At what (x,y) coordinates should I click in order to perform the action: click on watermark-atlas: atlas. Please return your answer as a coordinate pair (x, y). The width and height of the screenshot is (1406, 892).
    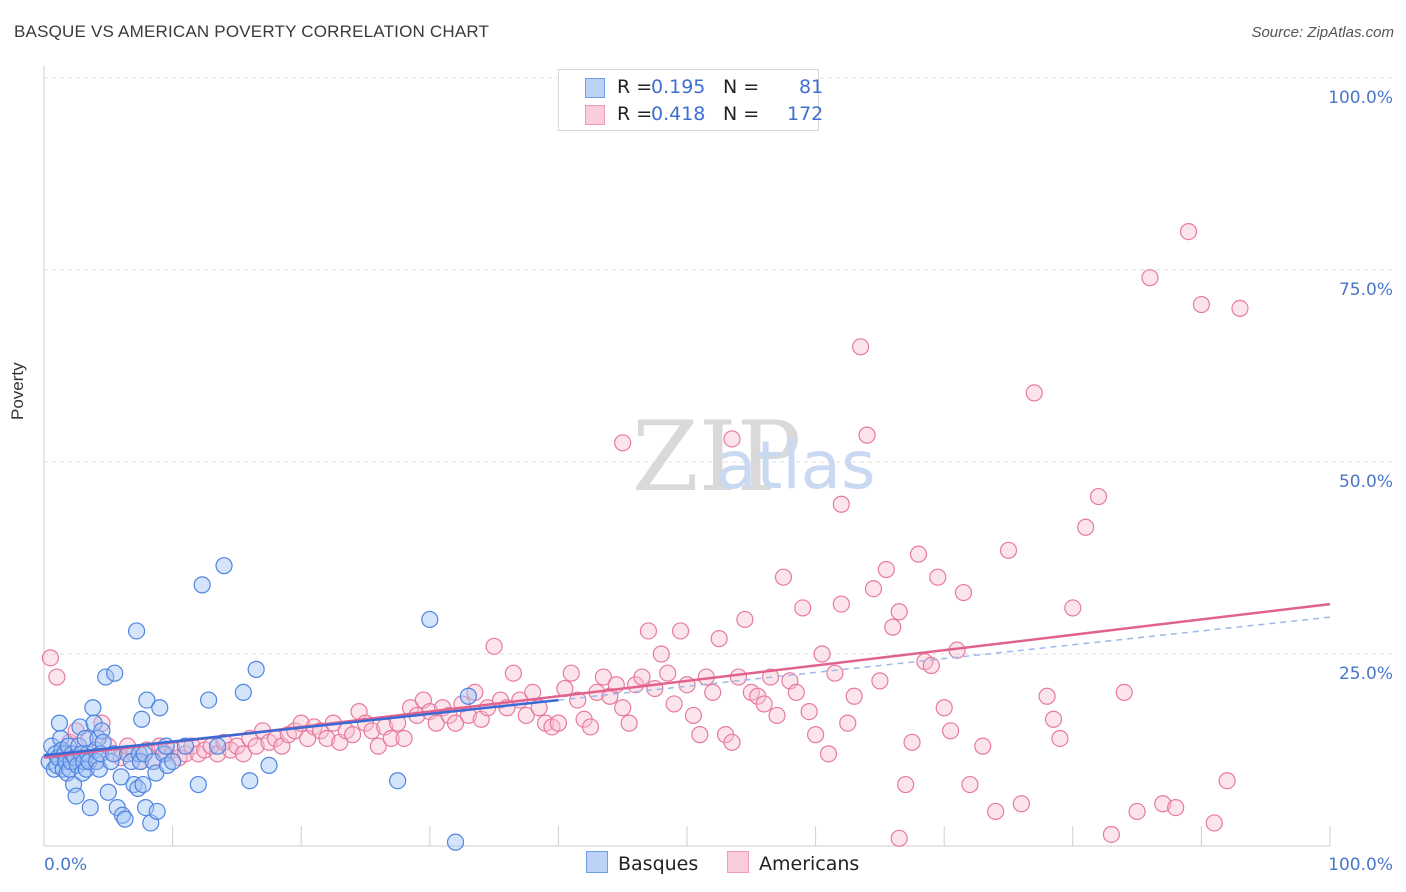
    Looking at the image, I should click on (796, 465).